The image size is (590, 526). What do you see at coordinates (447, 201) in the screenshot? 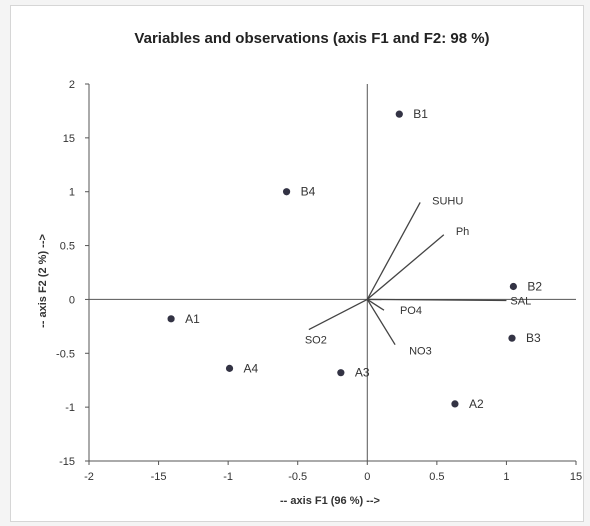
I see `variable-label: SUHU` at bounding box center [447, 201].